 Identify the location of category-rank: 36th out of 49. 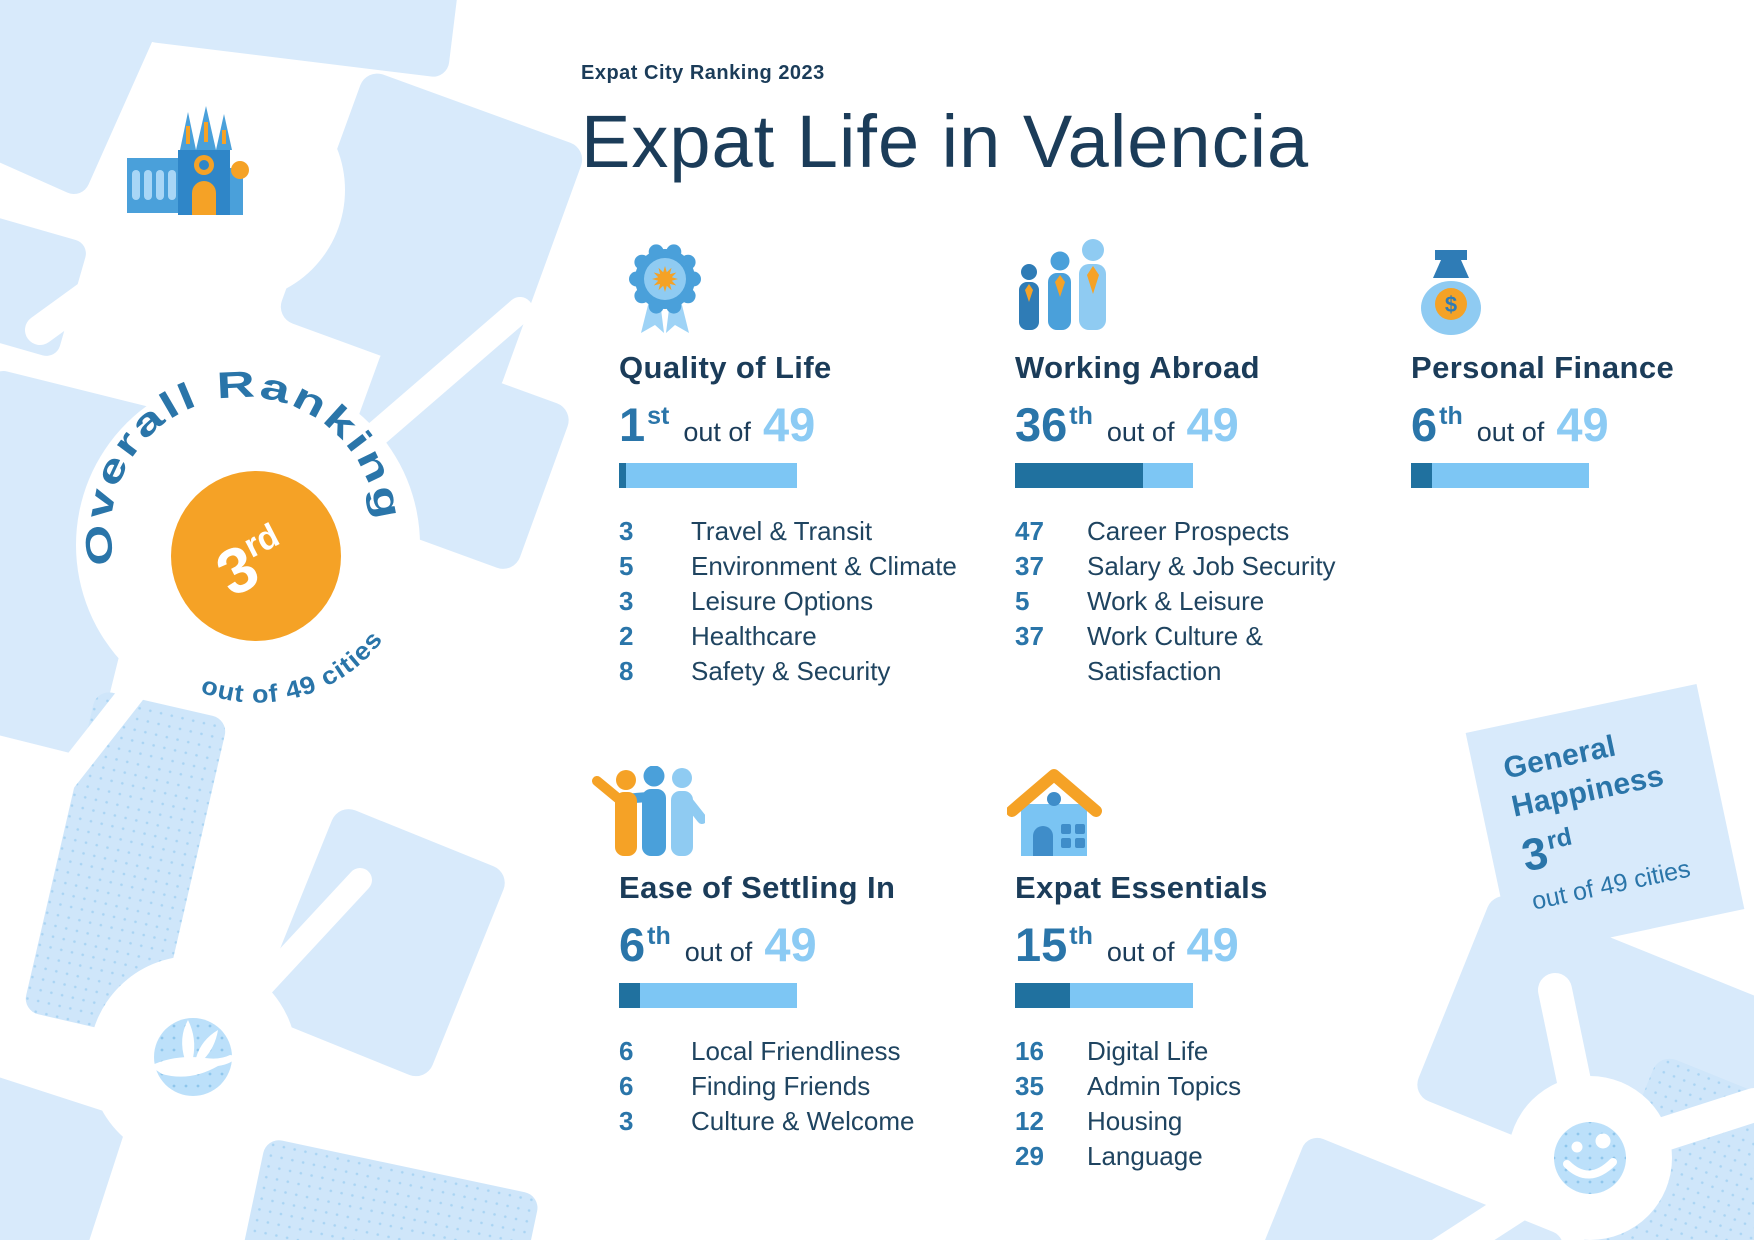
(1187, 425).